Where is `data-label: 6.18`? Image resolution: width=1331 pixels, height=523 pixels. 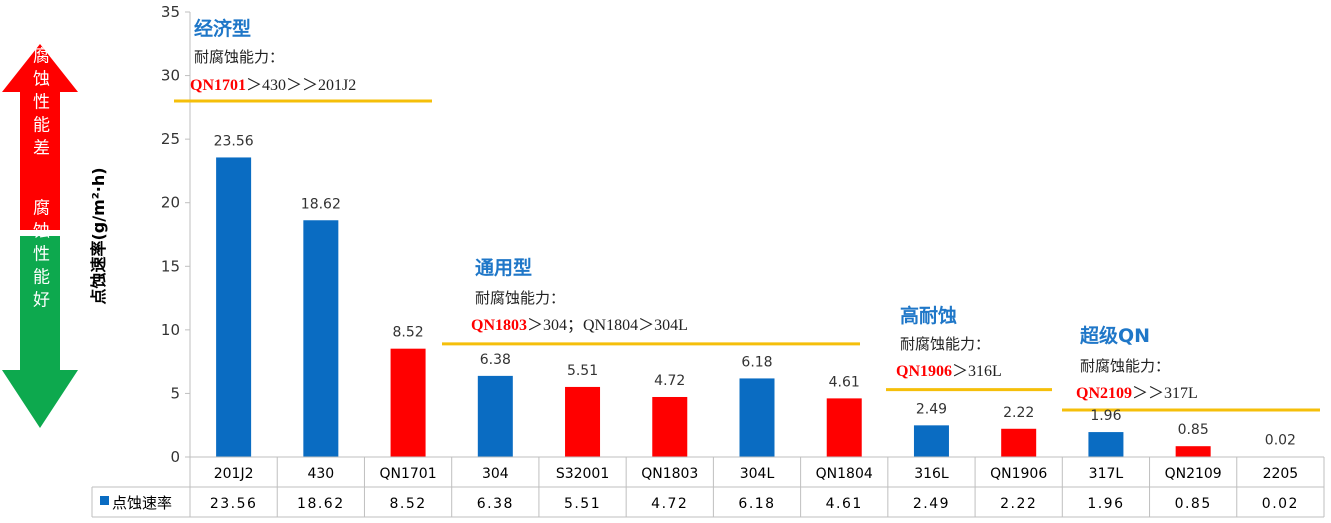
data-label: 6.18 is located at coordinates (756, 362).